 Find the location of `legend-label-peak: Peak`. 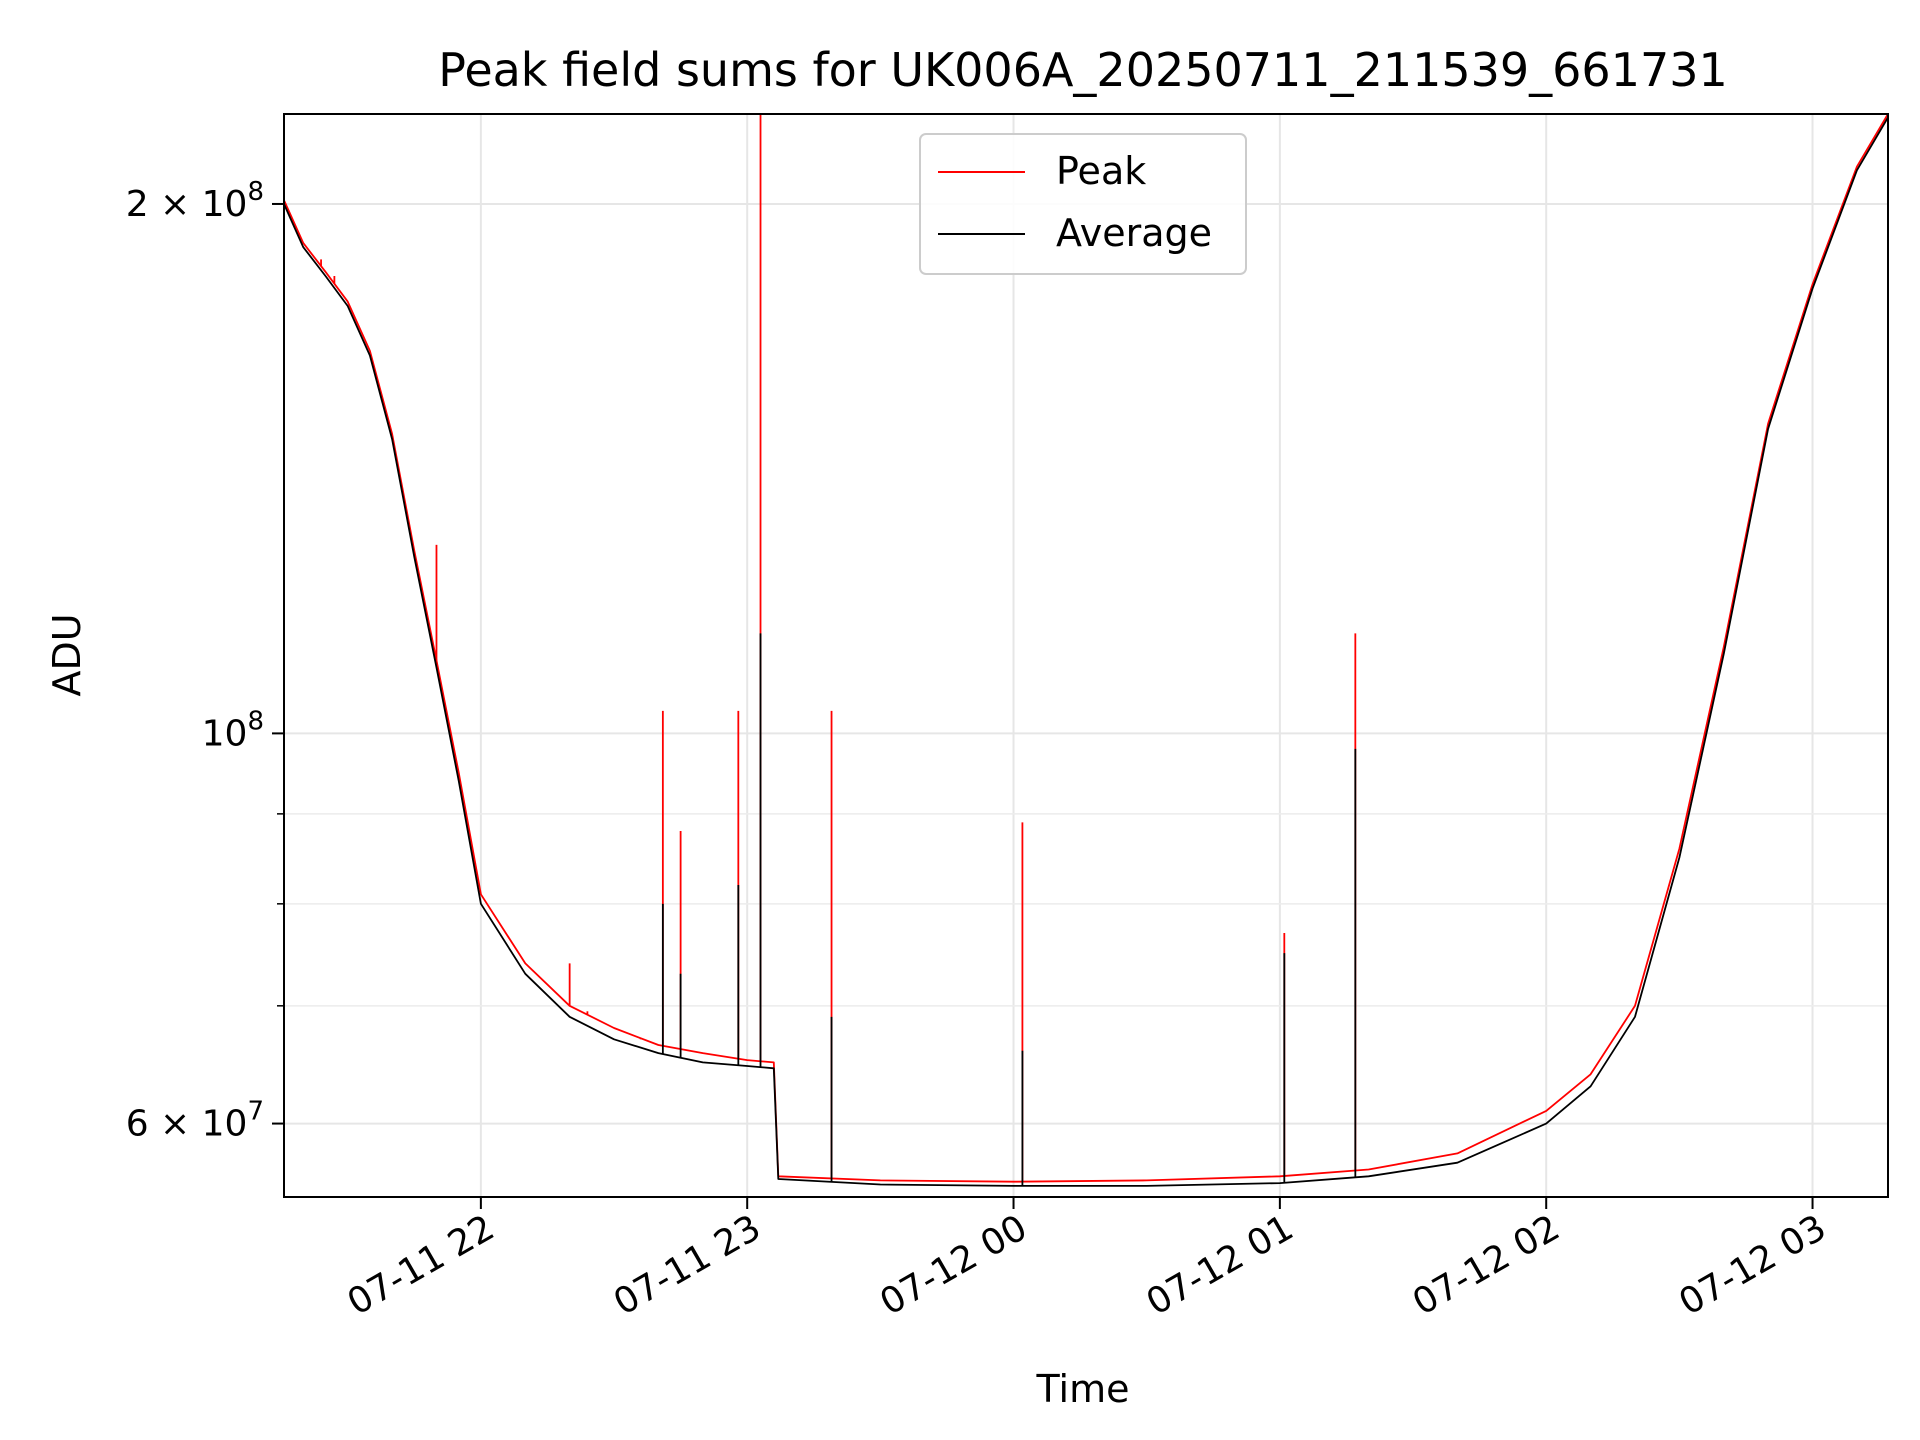

legend-label-peak: Peak is located at coordinates (1101, 171).